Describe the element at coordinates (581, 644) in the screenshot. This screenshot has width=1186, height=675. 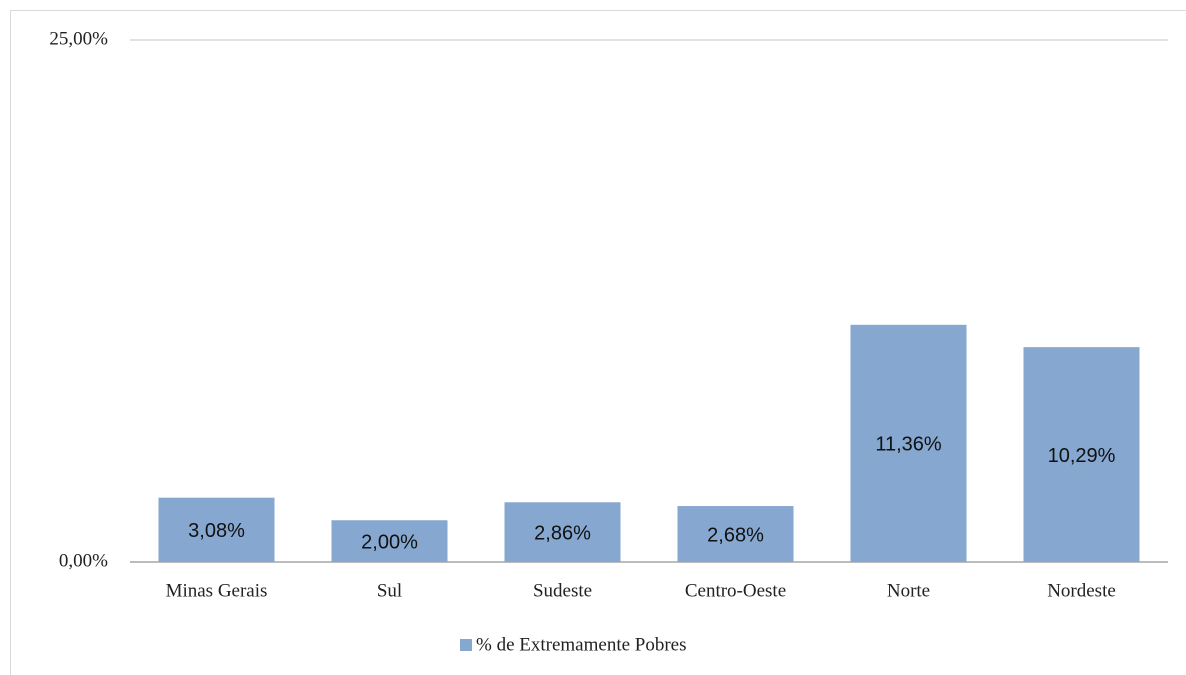
I see `legend-label: % de Extremamente Pobres` at that location.